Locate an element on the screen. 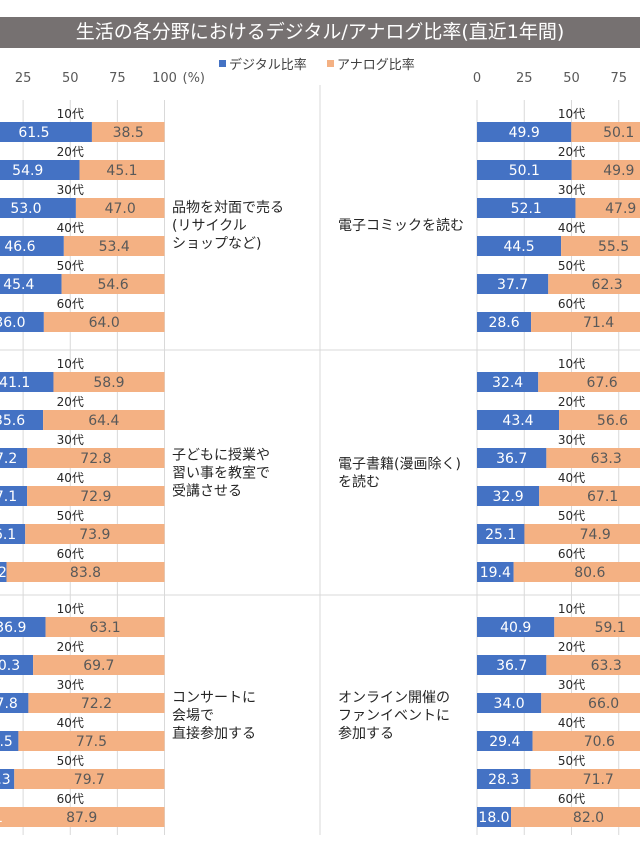  data-label-analog: 66.0 is located at coordinates (603, 704).